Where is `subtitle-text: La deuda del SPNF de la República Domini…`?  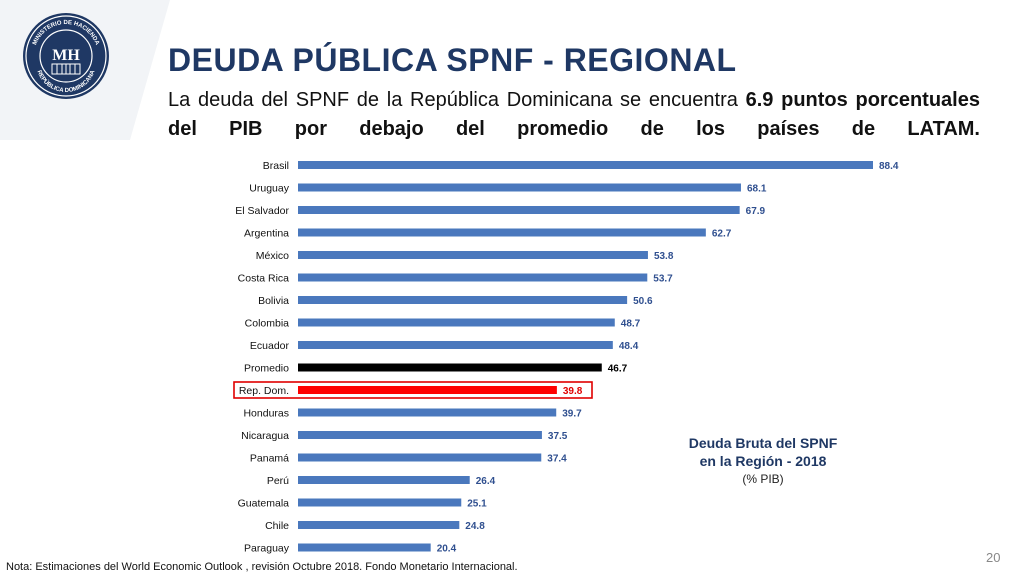 subtitle-text: La deuda del SPNF de la República Domini… is located at coordinates (457, 100).